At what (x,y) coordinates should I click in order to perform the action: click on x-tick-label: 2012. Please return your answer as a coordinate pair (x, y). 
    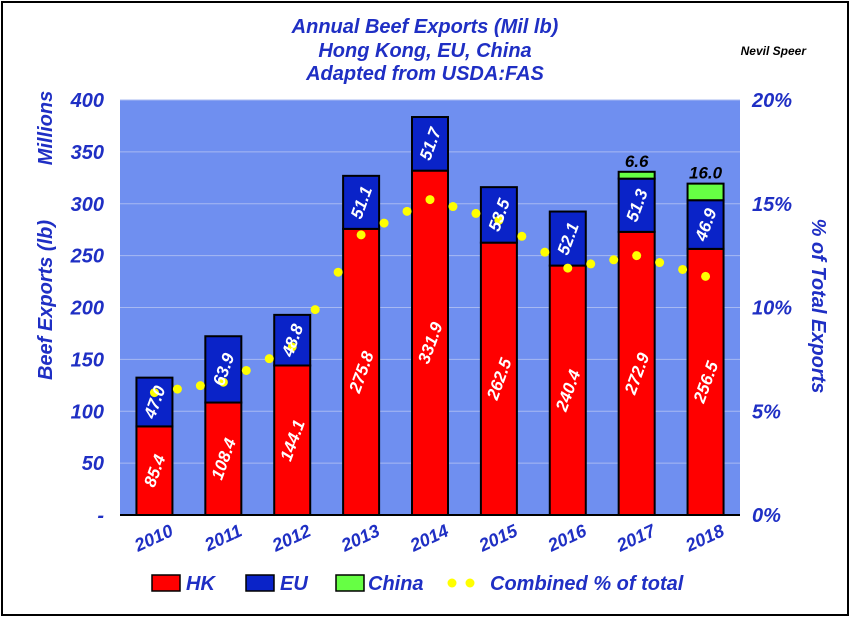
    Looking at the image, I should click on (291, 537).